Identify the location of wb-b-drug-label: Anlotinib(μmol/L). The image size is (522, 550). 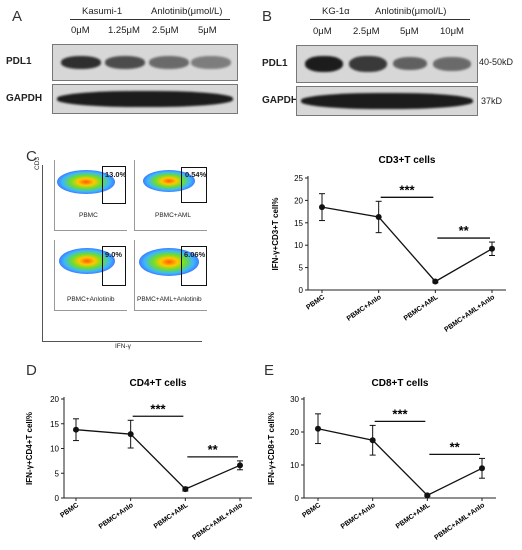
(411, 11).